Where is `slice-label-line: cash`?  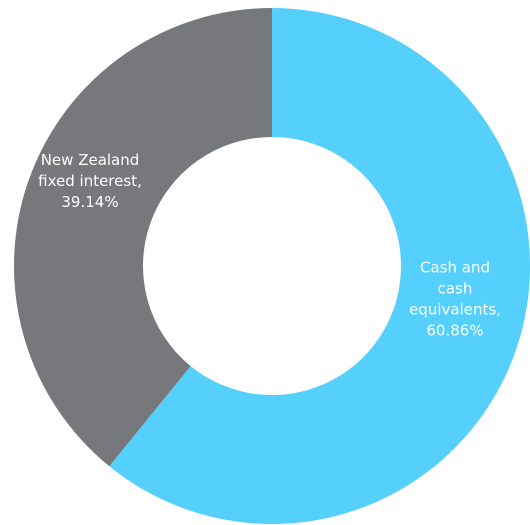 slice-label-line: cash is located at coordinates (455, 289).